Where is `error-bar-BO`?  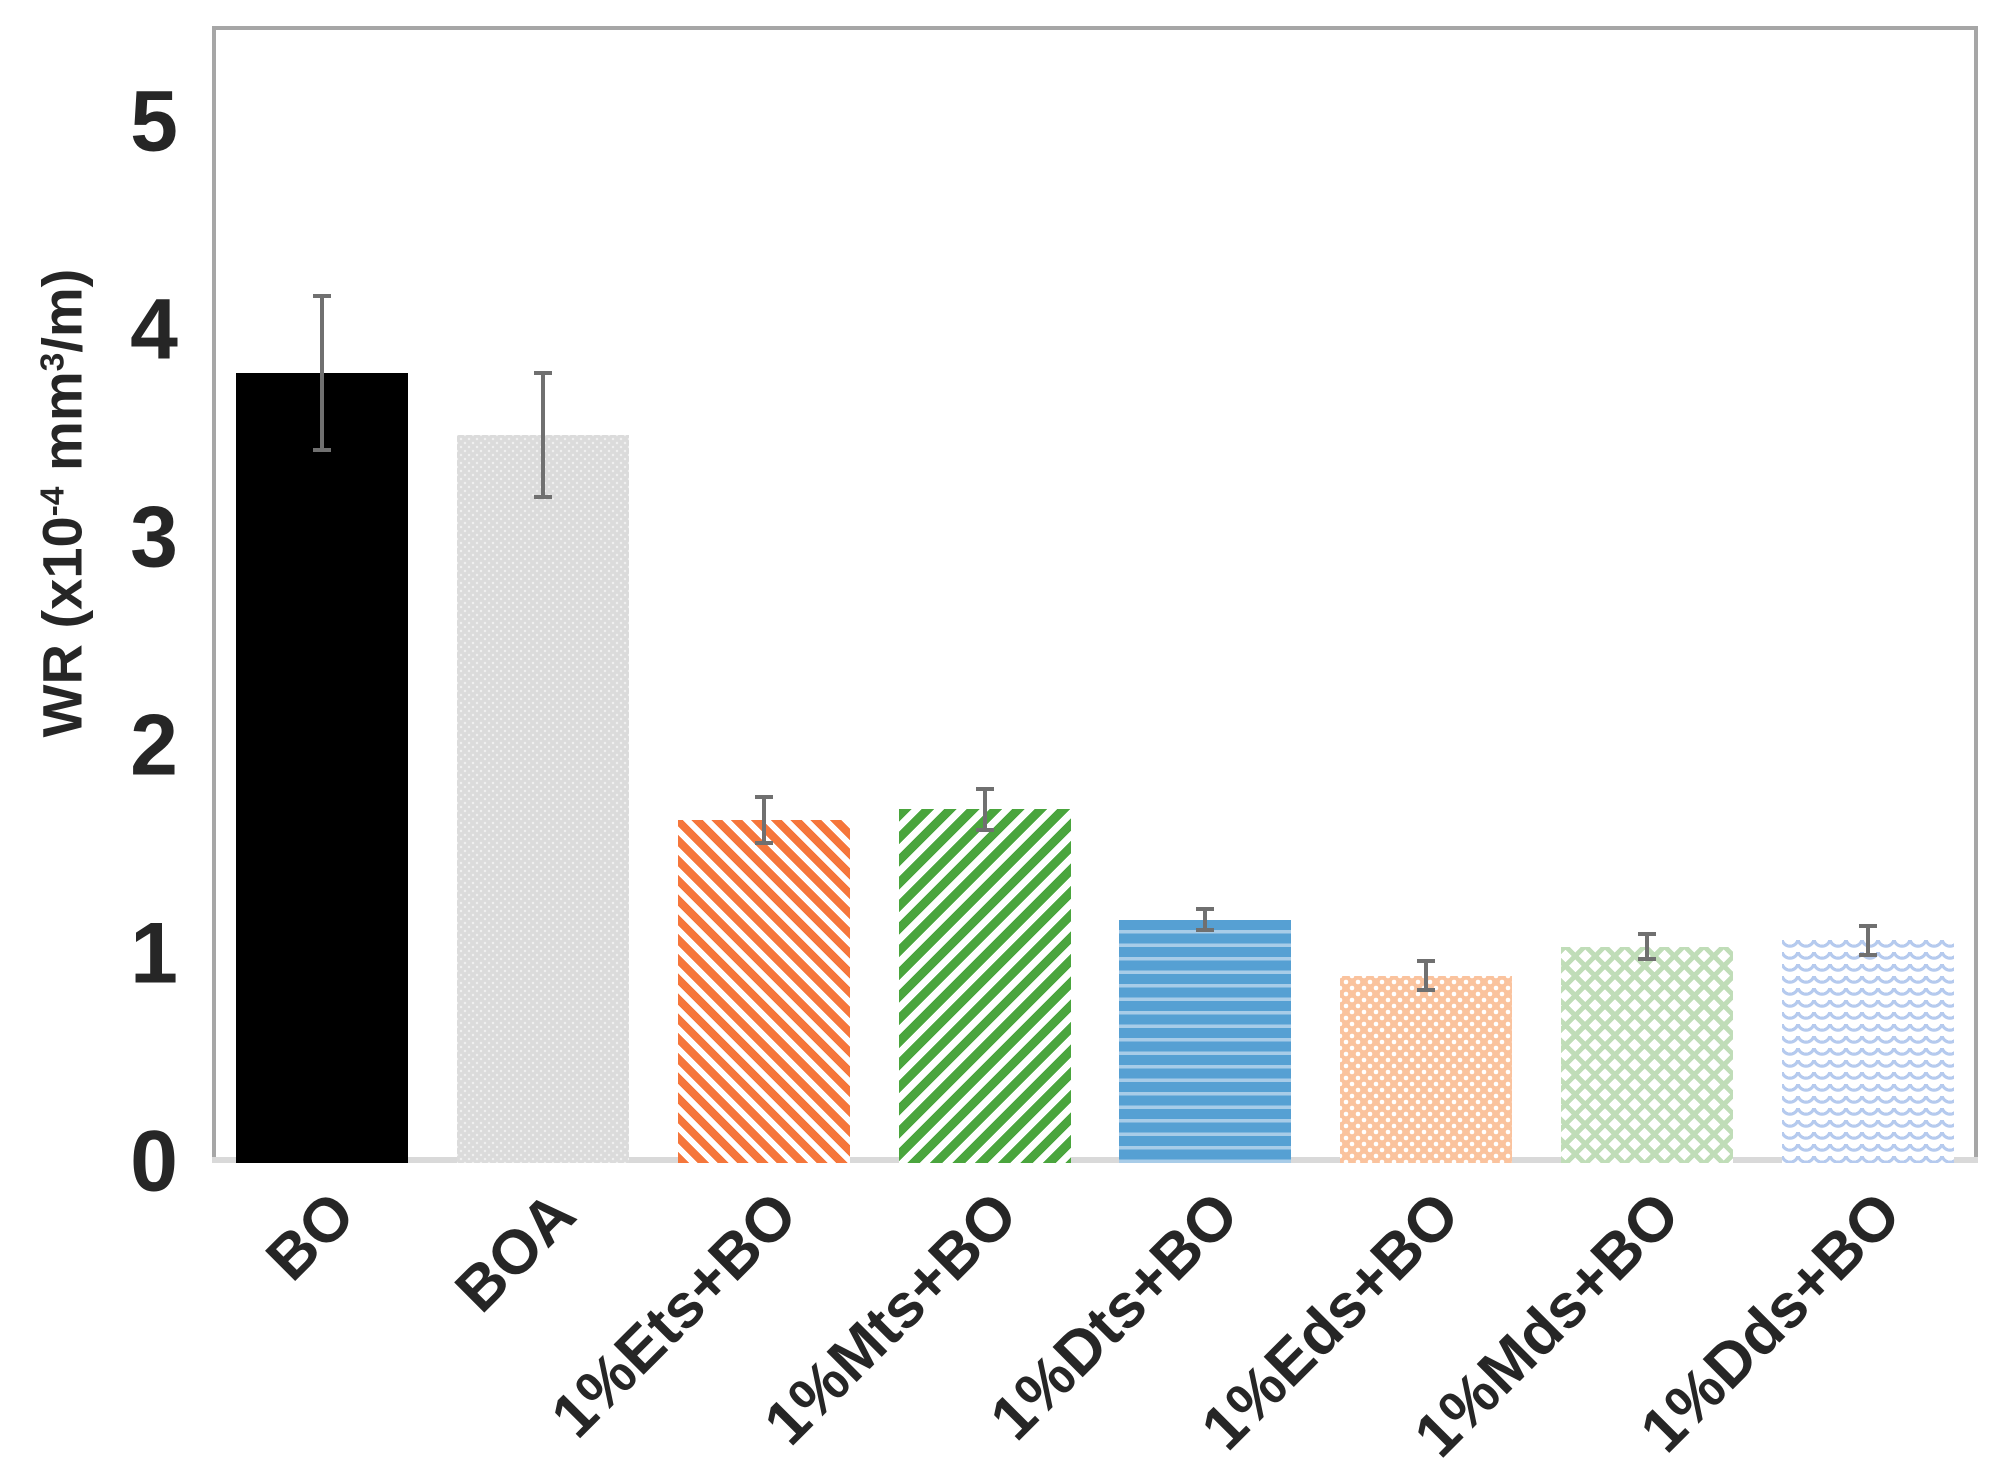
error-bar-BO is located at coordinates (322, 372).